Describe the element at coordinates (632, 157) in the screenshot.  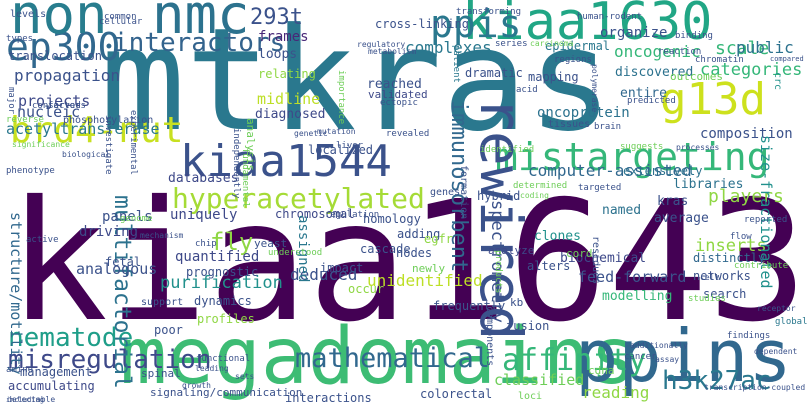
I see `word-mistargeting: mistargeting` at that location.